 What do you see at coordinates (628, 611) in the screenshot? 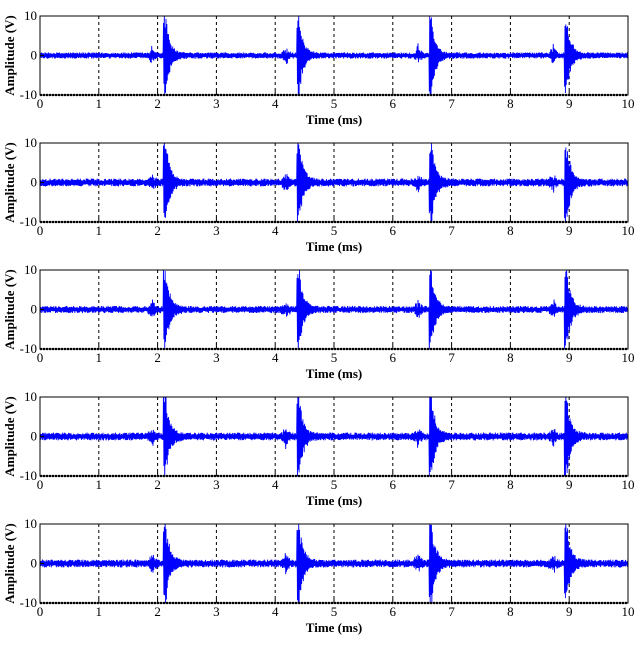
I see `chart-5-xtick-label-10: 10` at bounding box center [628, 611].